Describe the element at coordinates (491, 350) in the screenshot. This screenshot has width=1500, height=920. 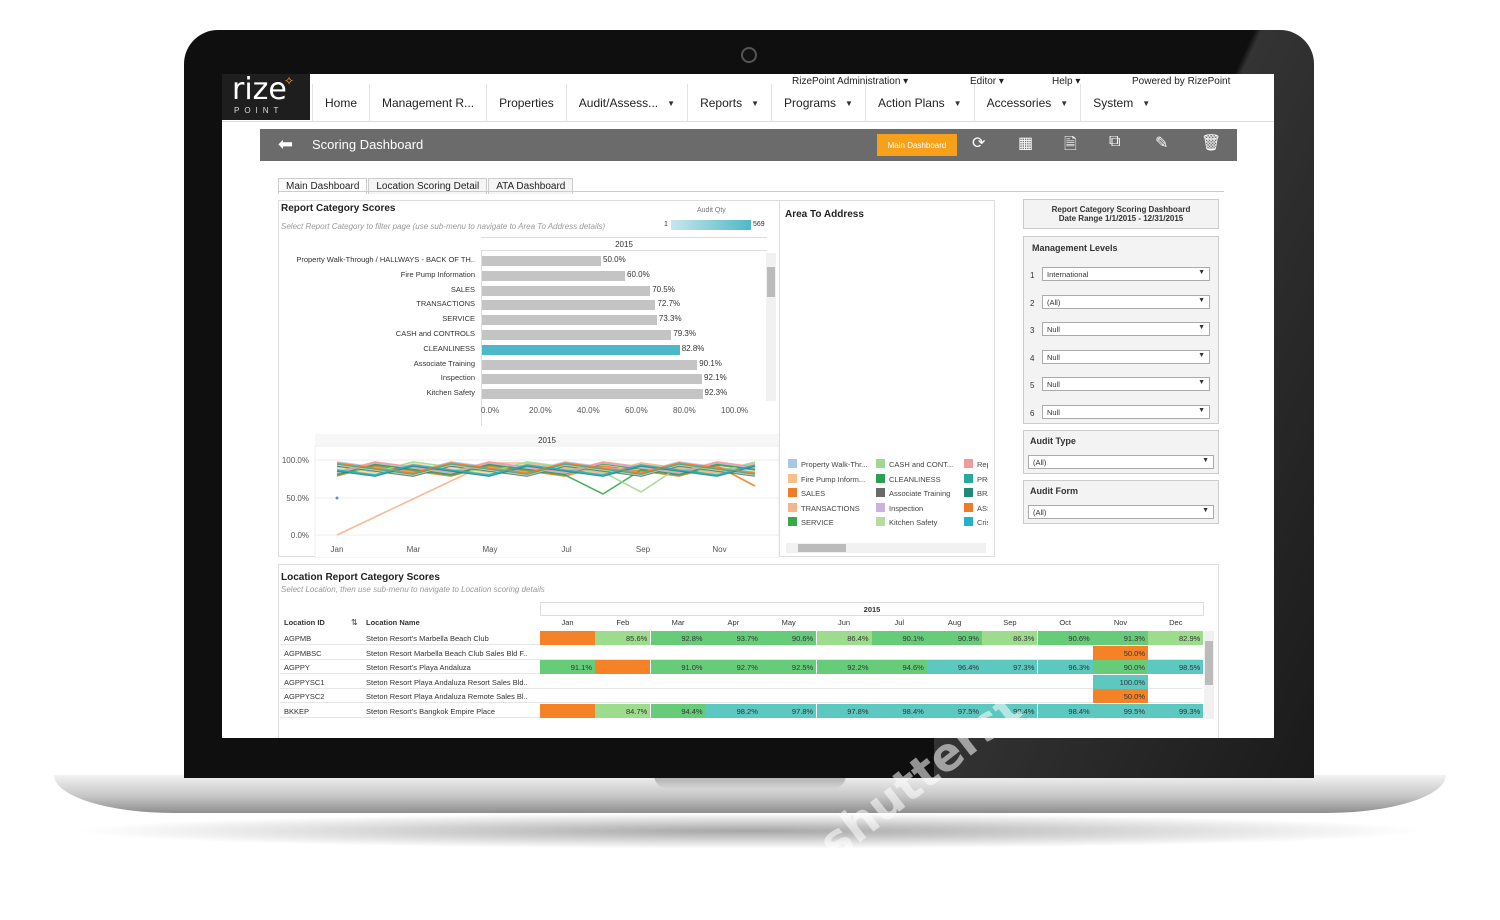
I see `category-bar-row: CLEANLINESS 82.8%` at that location.